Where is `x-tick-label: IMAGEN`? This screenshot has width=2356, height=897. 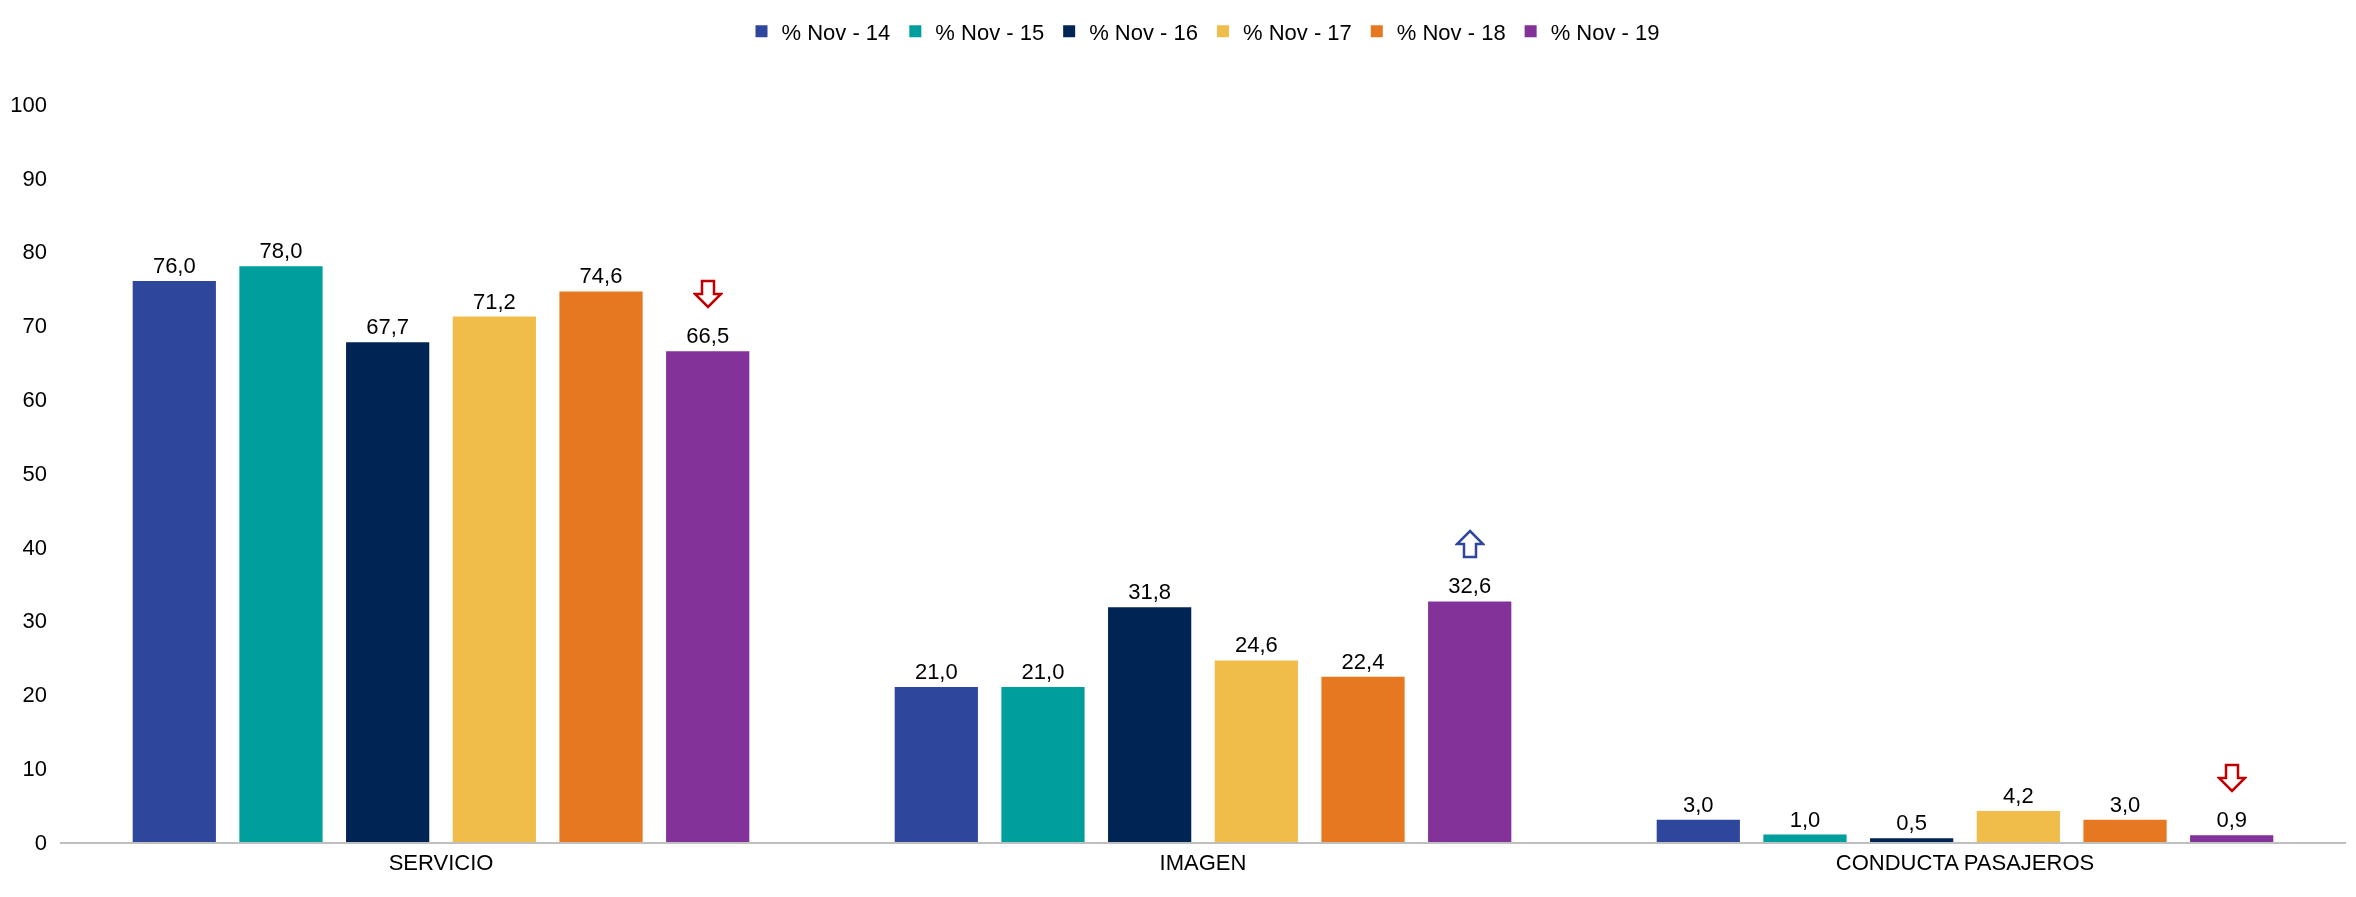 x-tick-label: IMAGEN is located at coordinates (1203, 863).